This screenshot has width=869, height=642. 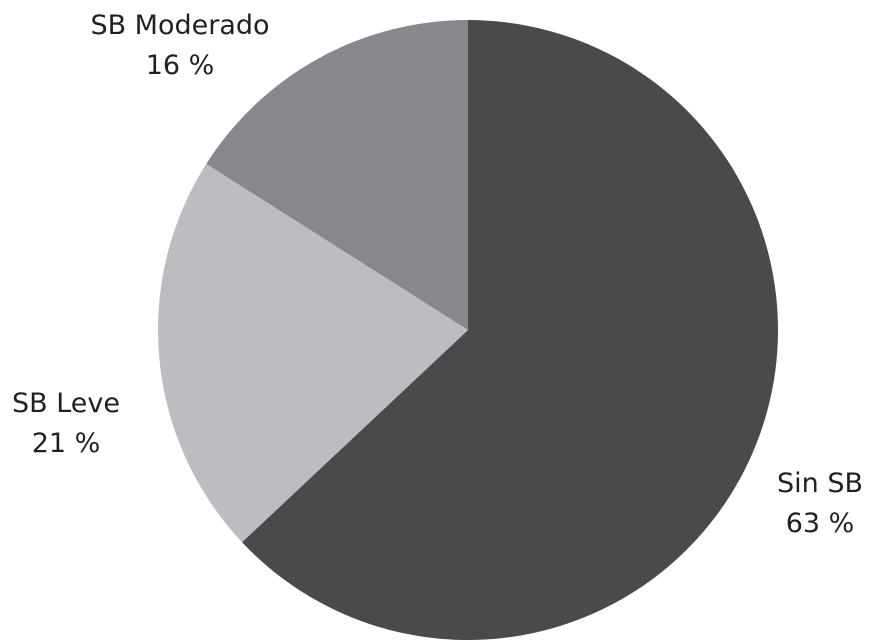 What do you see at coordinates (820, 523) in the screenshot?
I see `slice-value-label: 63 %` at bounding box center [820, 523].